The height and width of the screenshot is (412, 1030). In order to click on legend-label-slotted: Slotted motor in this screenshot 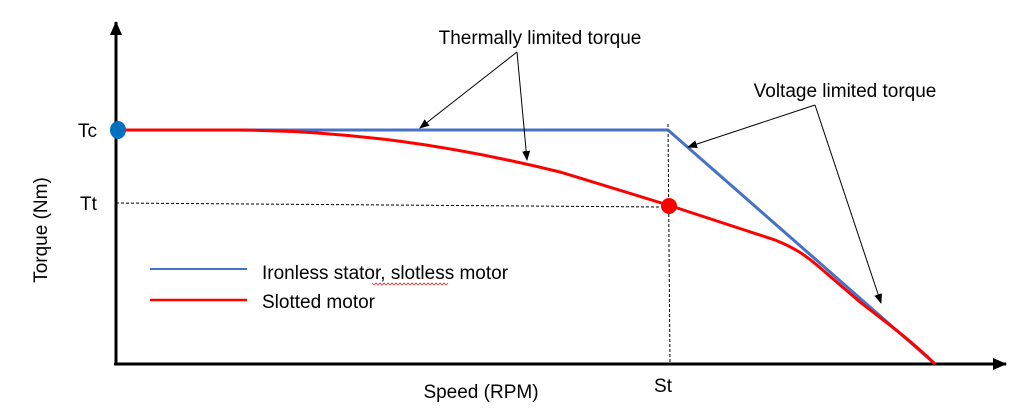, I will do `click(319, 302)`.